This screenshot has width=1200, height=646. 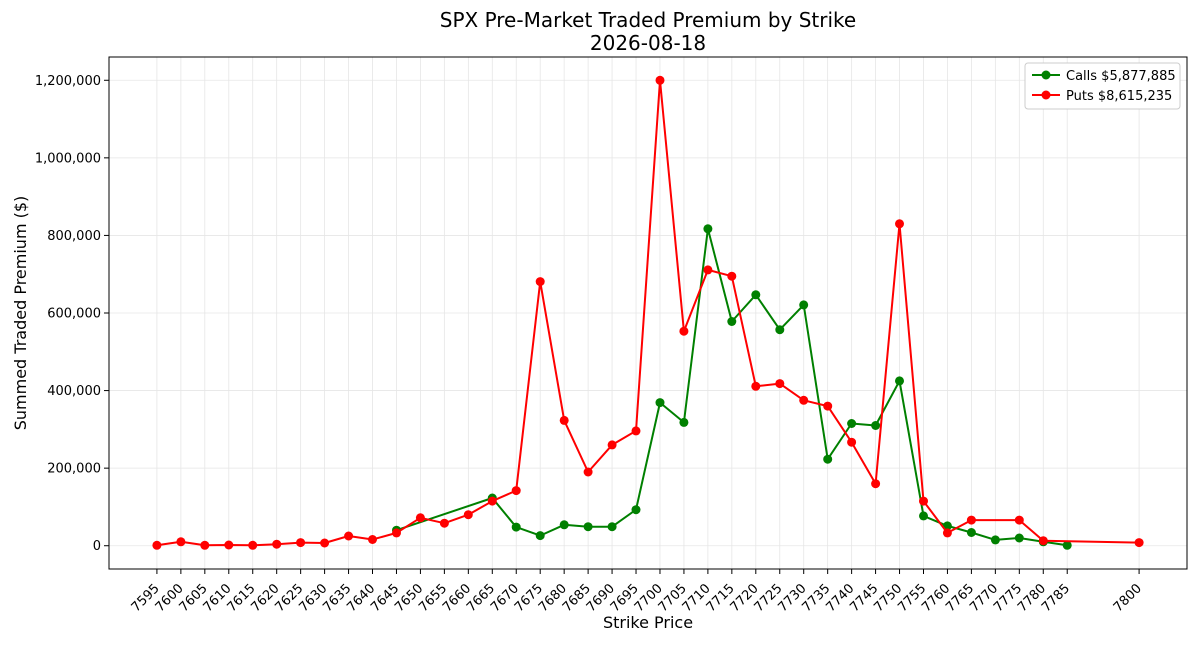 I want to click on y-tick-label: 0, so click(x=97, y=546).